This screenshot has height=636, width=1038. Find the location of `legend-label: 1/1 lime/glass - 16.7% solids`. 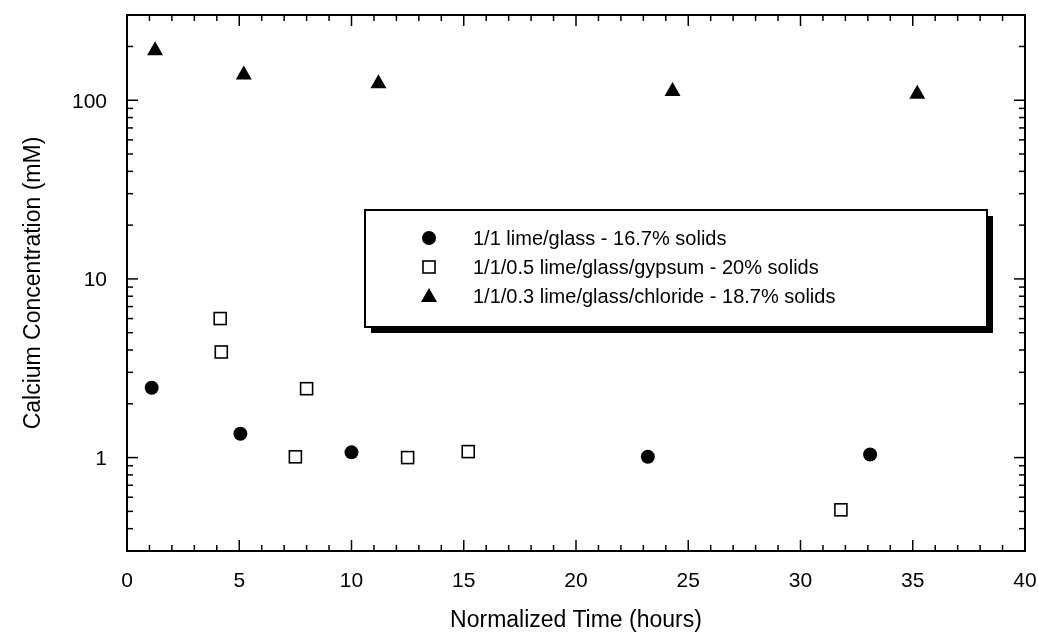

legend-label: 1/1 lime/glass - 16.7% solids is located at coordinates (600, 238).